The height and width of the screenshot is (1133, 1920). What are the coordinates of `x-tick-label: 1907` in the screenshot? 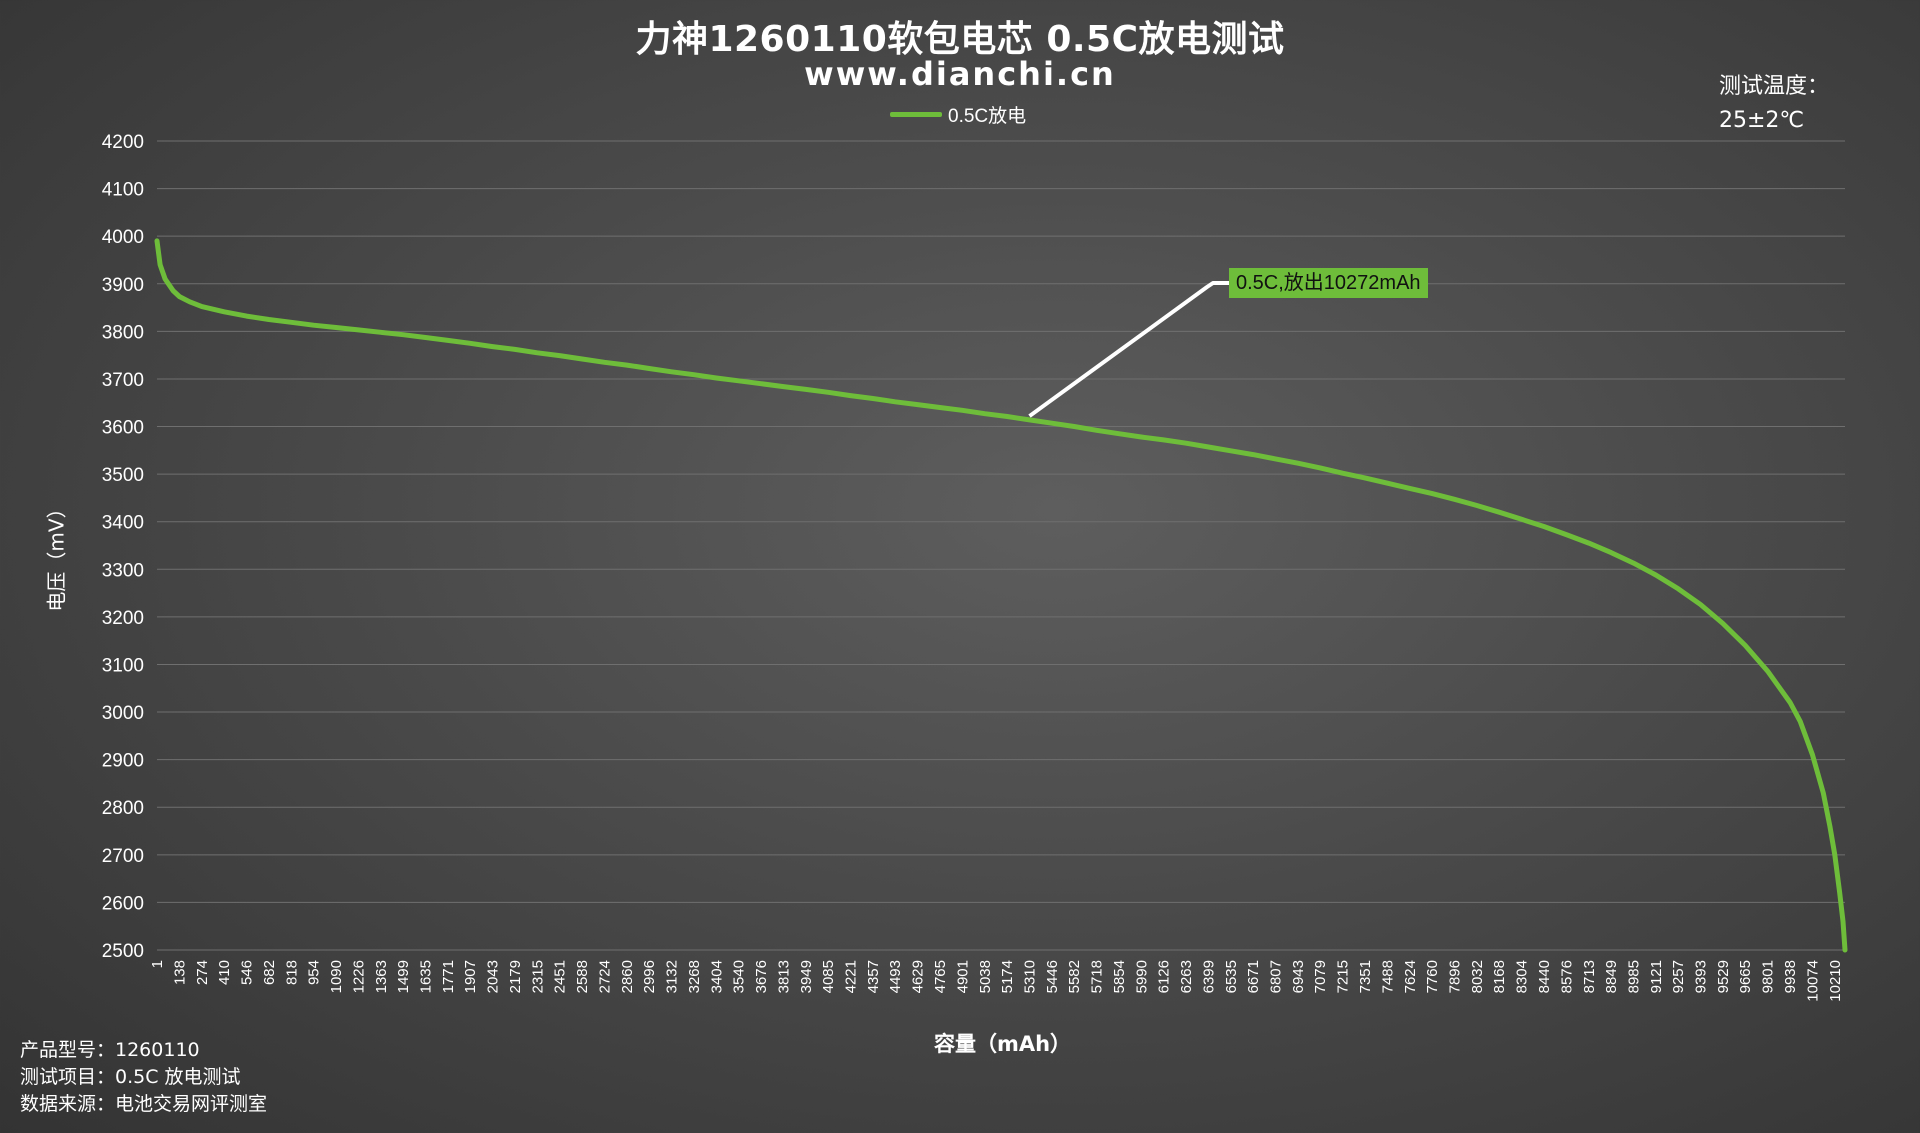 It's located at (470, 976).